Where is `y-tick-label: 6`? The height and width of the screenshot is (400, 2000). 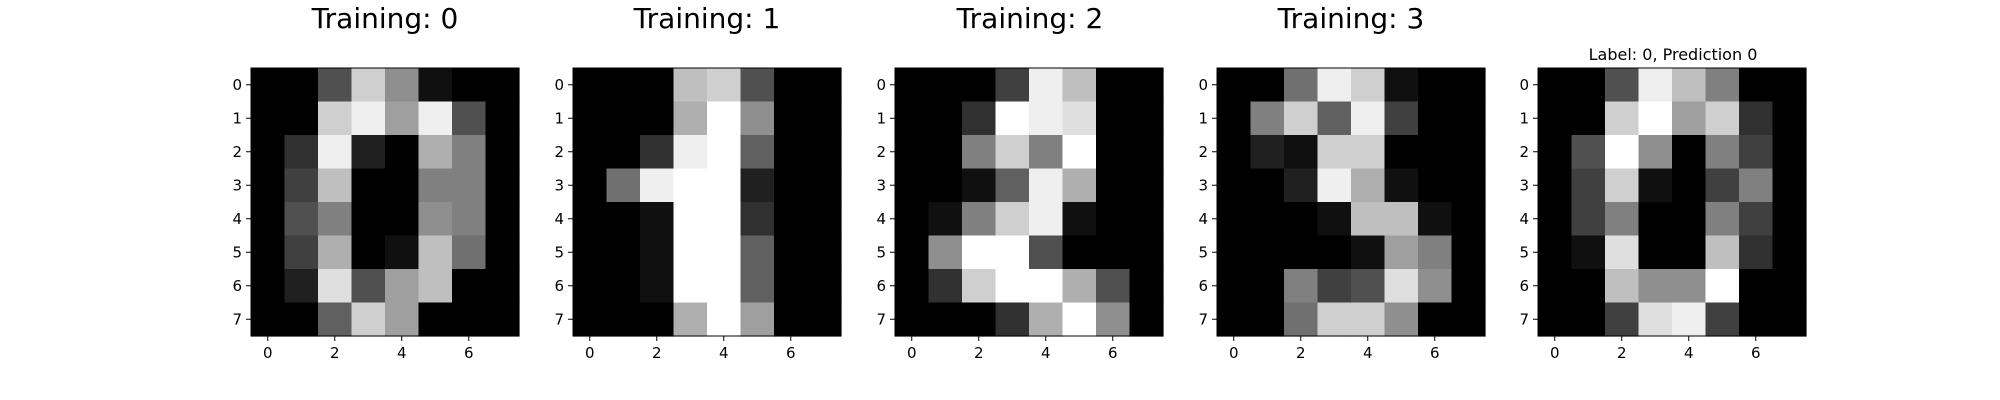 y-tick-label: 6 is located at coordinates (1524, 286).